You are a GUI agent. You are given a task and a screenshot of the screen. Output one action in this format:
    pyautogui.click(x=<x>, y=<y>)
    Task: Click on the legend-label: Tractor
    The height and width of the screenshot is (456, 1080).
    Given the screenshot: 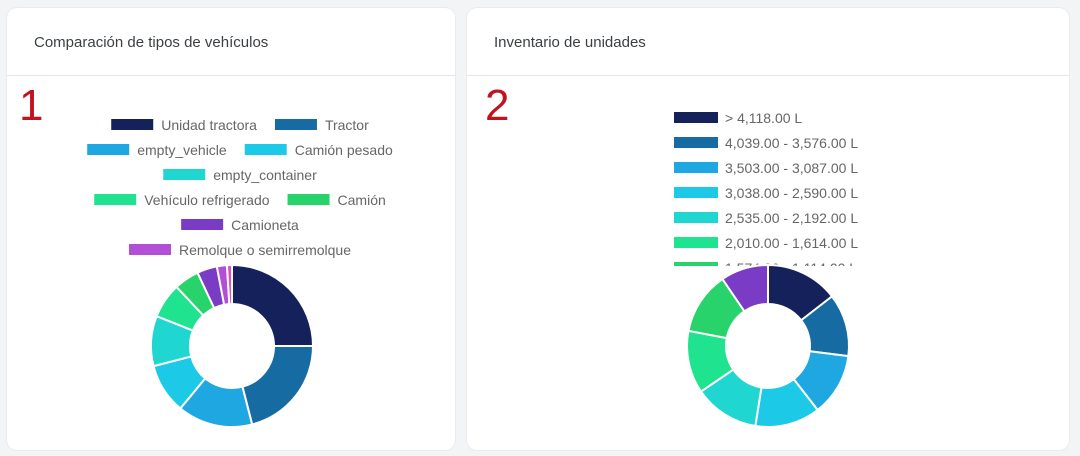 What is the action you would take?
    pyautogui.click(x=347, y=125)
    